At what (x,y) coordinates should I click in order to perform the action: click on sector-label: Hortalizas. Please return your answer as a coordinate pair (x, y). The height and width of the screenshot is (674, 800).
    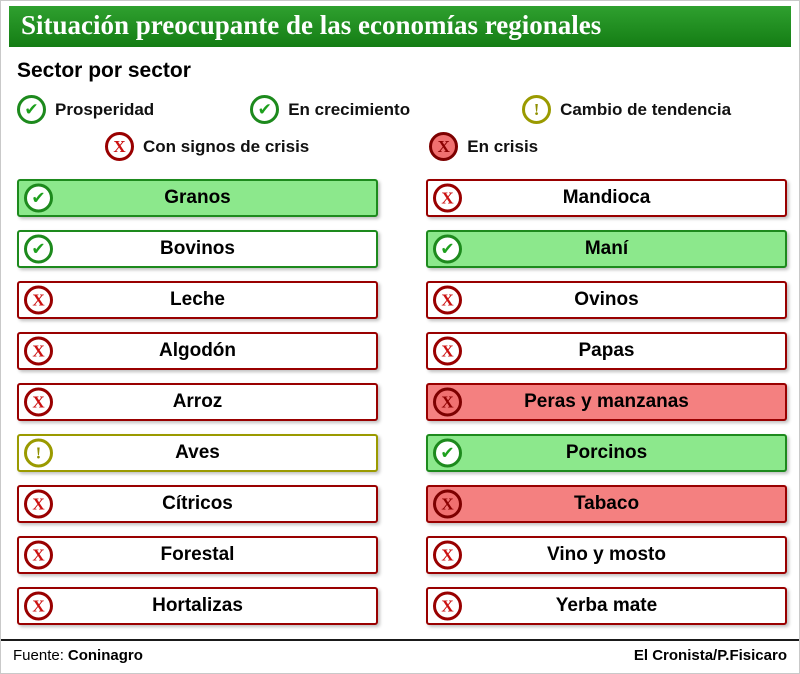
    Looking at the image, I should click on (197, 605).